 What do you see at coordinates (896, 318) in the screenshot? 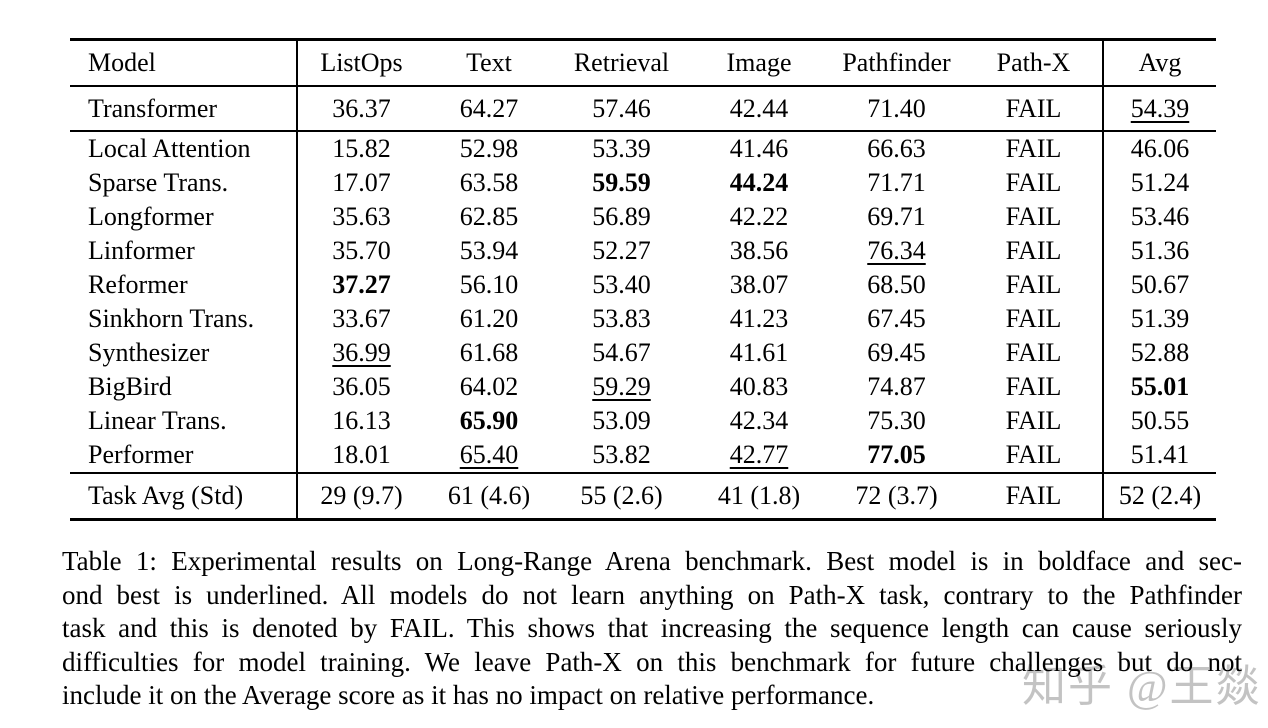
I see `metric-cell: 67.45` at bounding box center [896, 318].